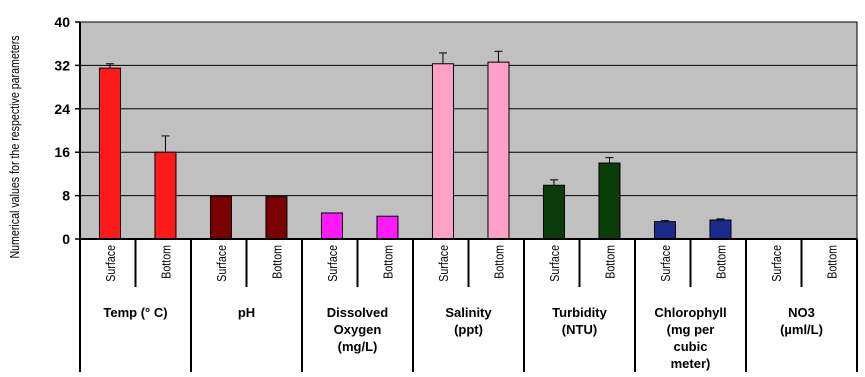 This screenshot has height=377, width=865. What do you see at coordinates (691, 329) in the screenshot?
I see `category-label: (mg per` at bounding box center [691, 329].